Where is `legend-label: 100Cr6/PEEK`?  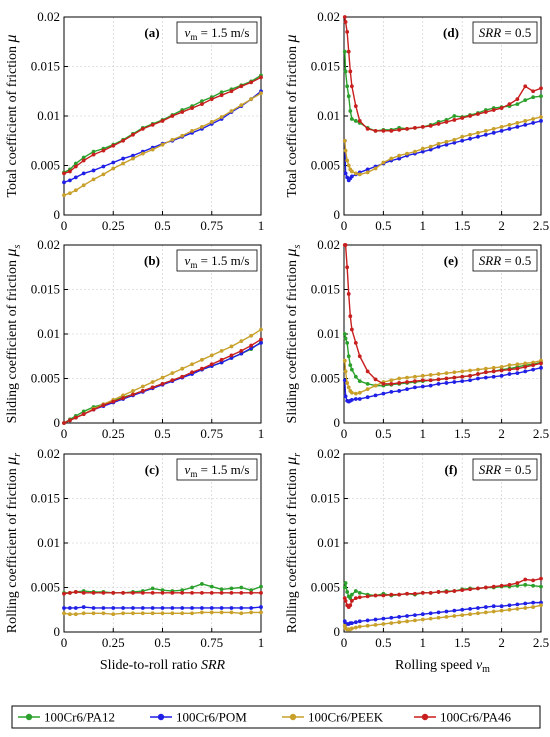
legend-label: 100Cr6/PEEK is located at coordinates (346, 717).